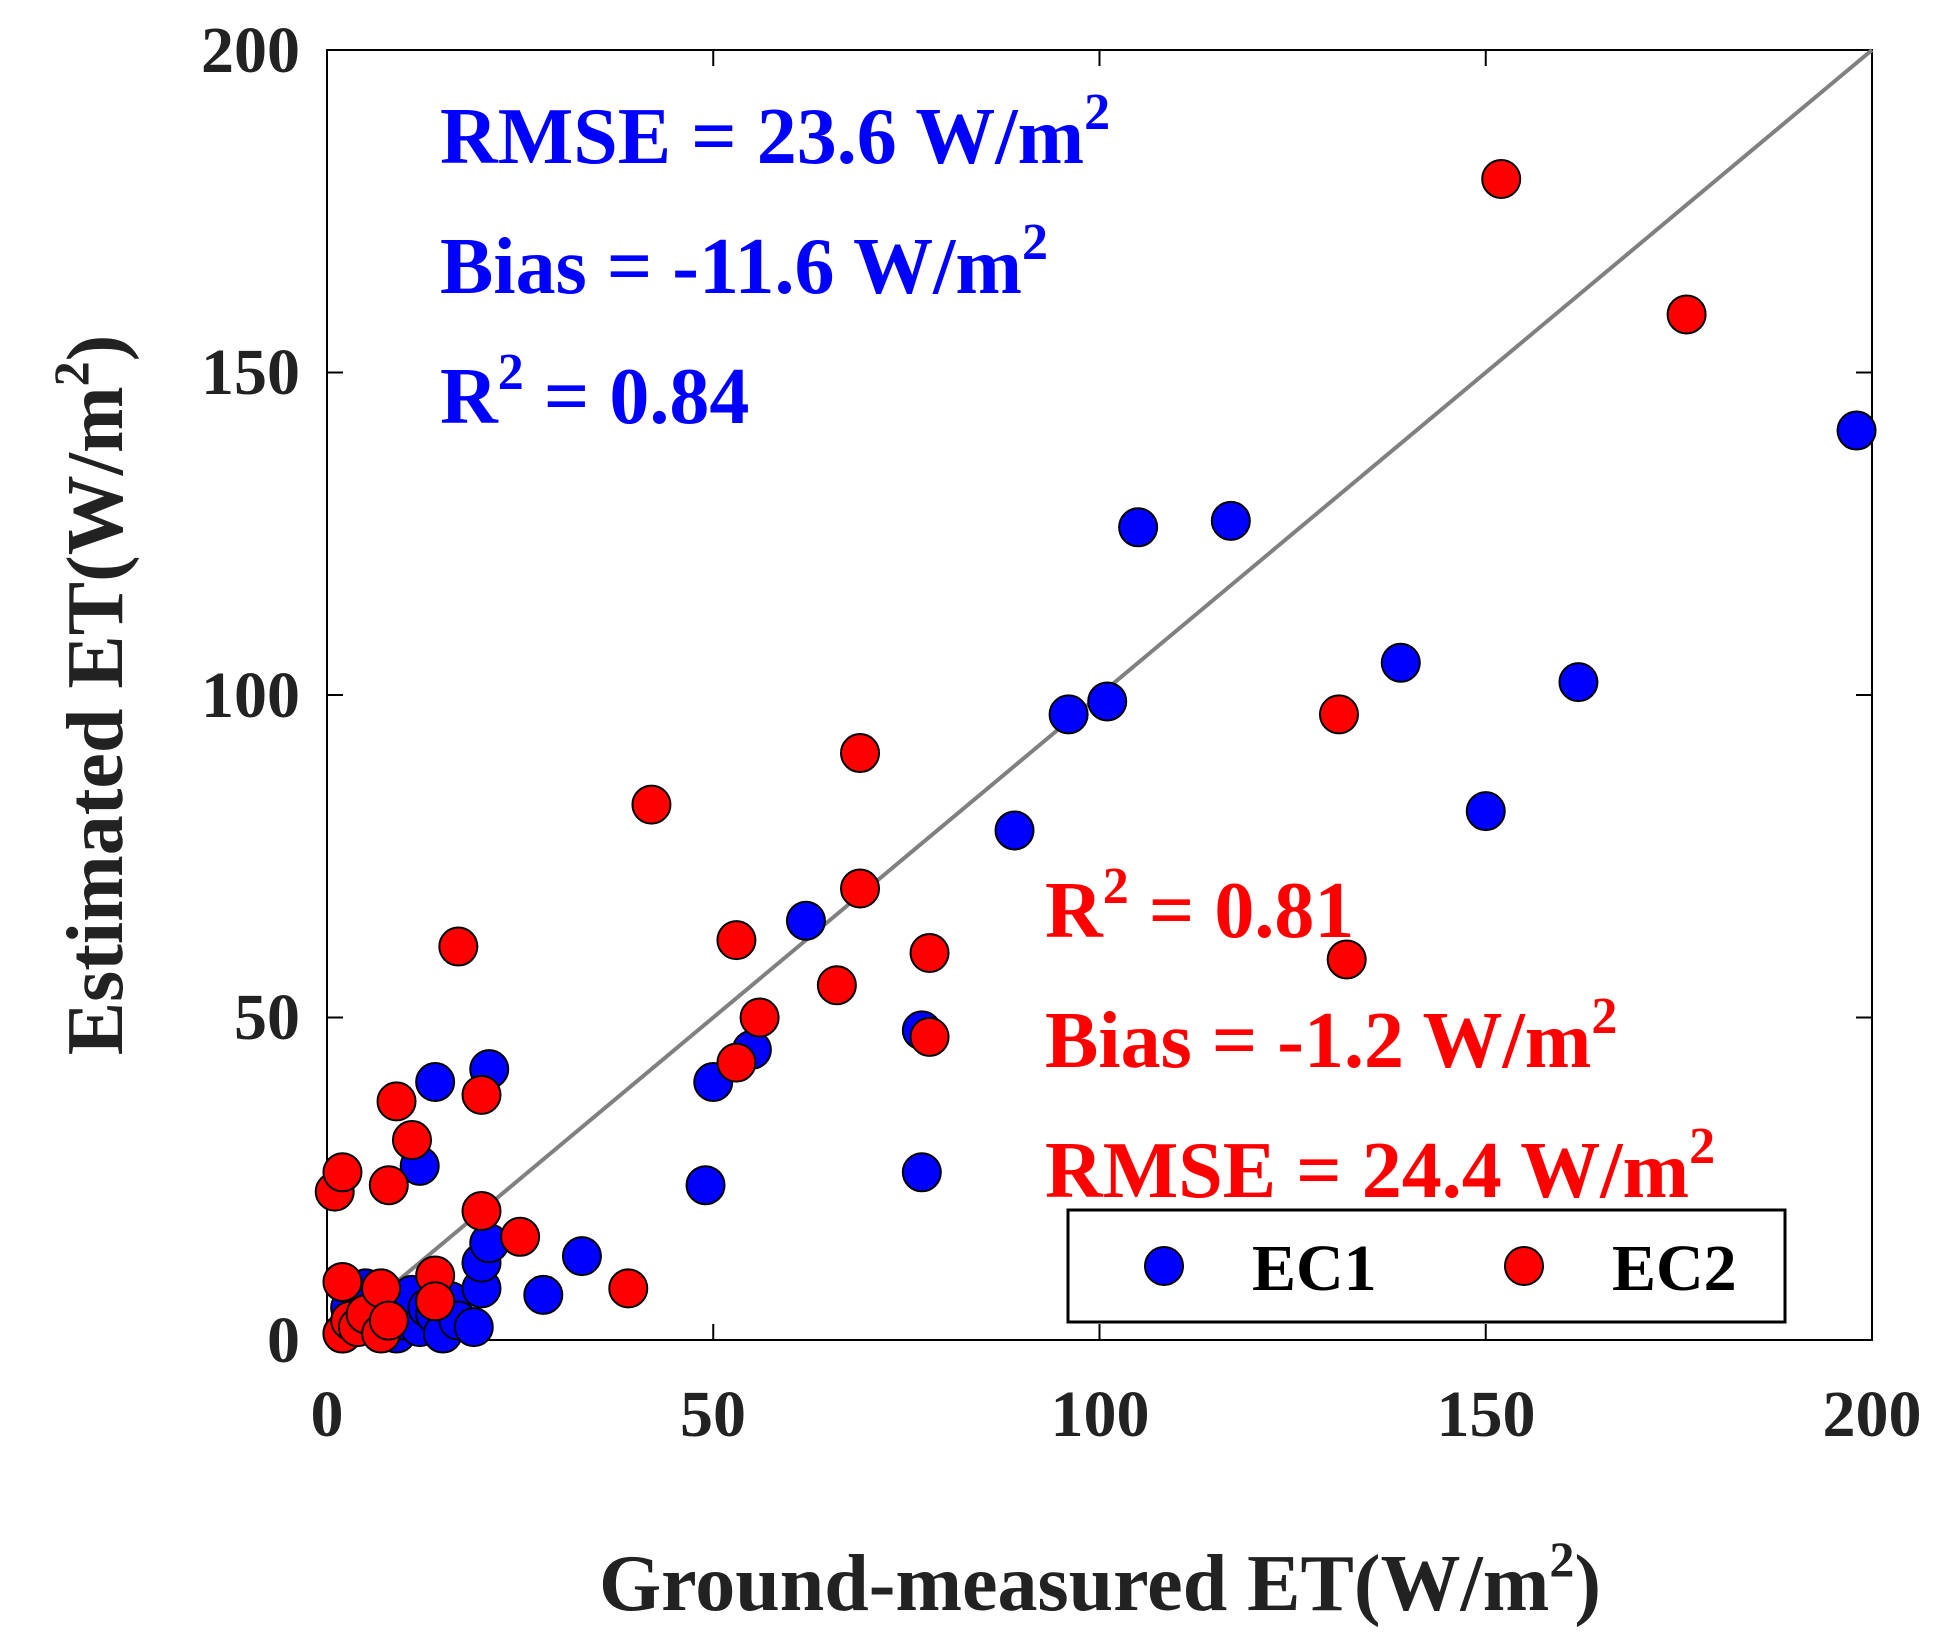  Describe the element at coordinates (1587, 1584) in the screenshot. I see `x-axis-title-end: )` at that location.